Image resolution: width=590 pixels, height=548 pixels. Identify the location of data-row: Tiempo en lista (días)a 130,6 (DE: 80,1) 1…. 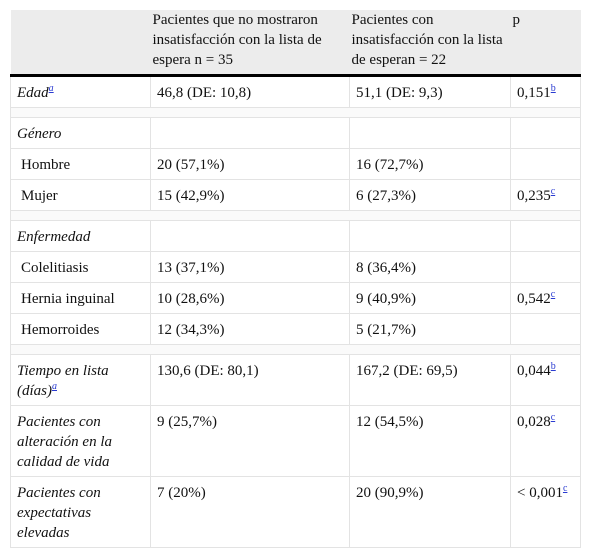
(295, 380).